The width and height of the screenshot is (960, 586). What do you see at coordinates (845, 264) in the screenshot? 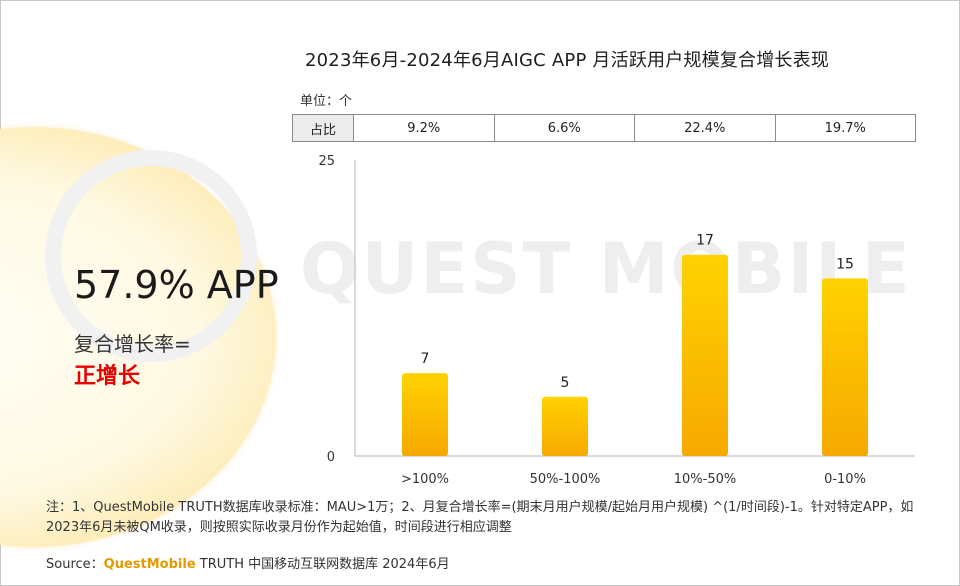
I see `bar-value-label: 15` at bounding box center [845, 264].